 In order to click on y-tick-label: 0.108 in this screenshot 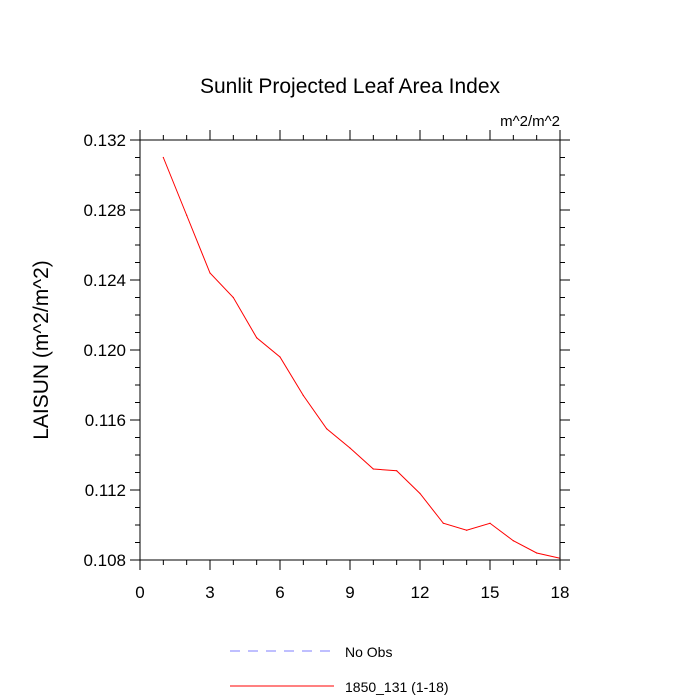, I will do `click(104, 560)`.